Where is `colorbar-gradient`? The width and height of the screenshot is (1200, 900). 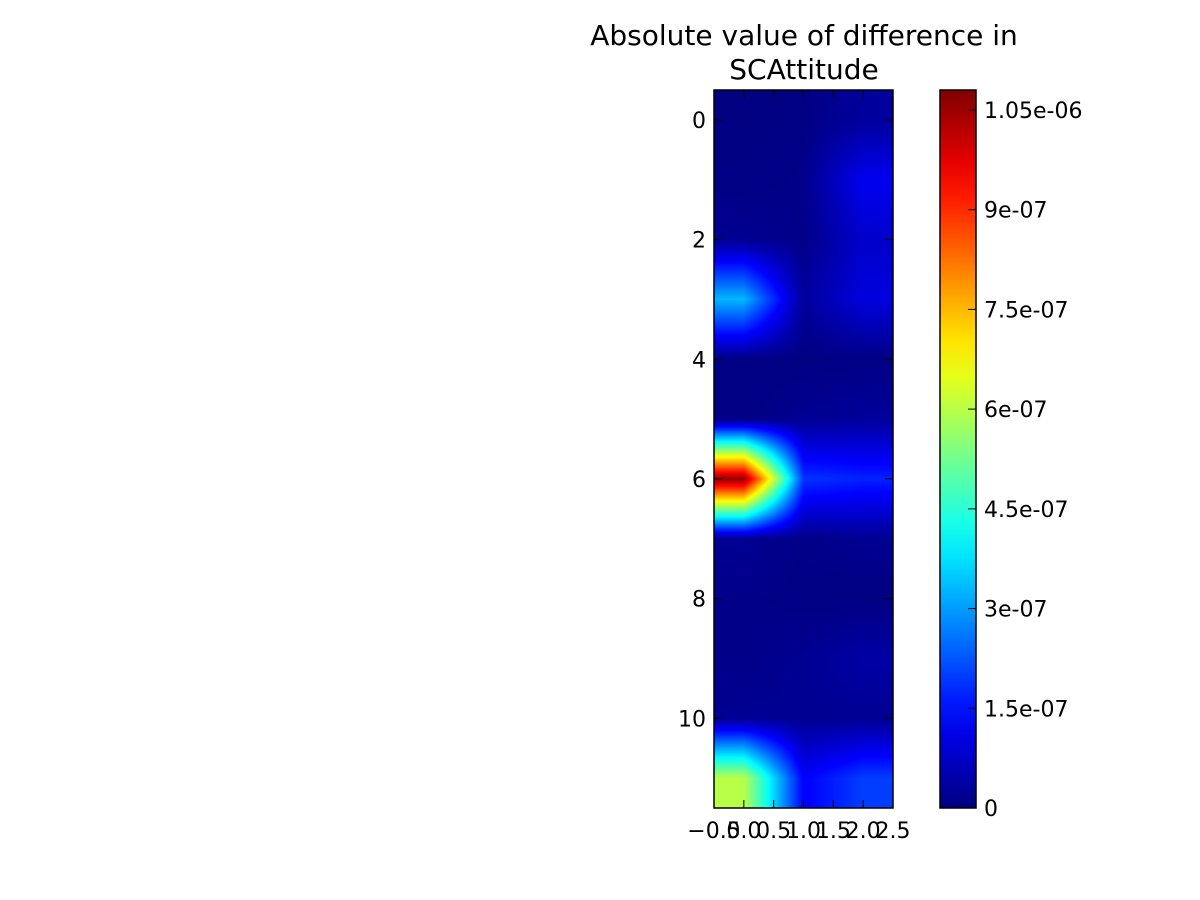 colorbar-gradient is located at coordinates (958, 449).